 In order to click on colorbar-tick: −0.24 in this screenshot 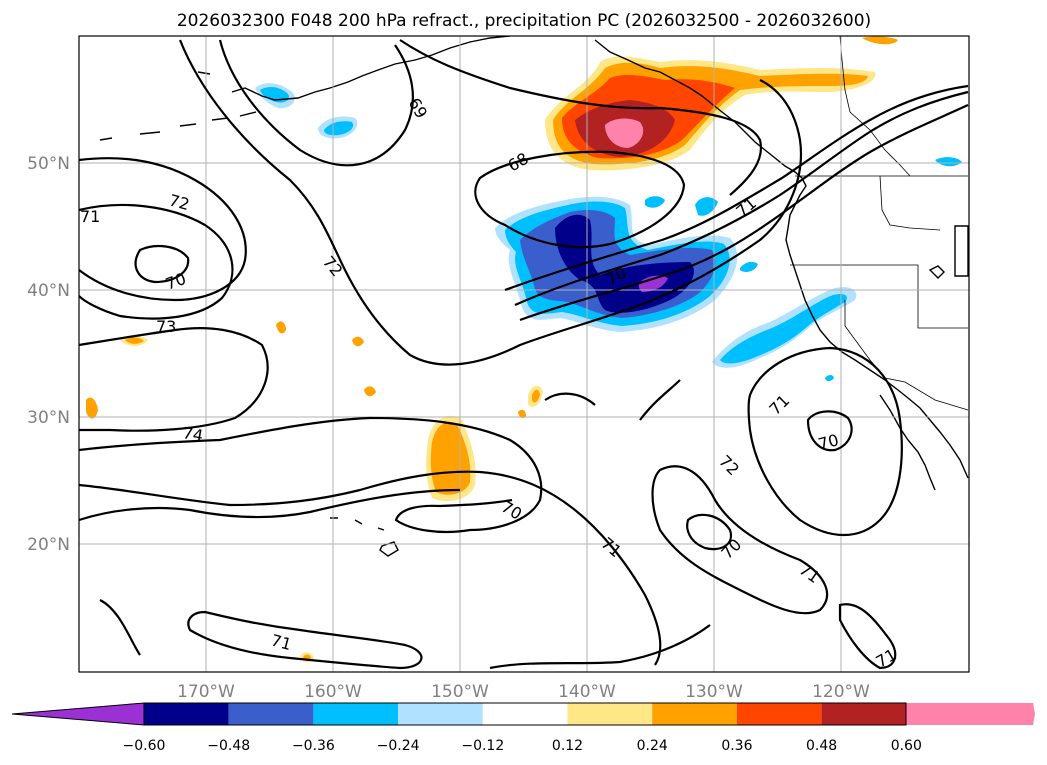, I will do `click(398, 746)`.